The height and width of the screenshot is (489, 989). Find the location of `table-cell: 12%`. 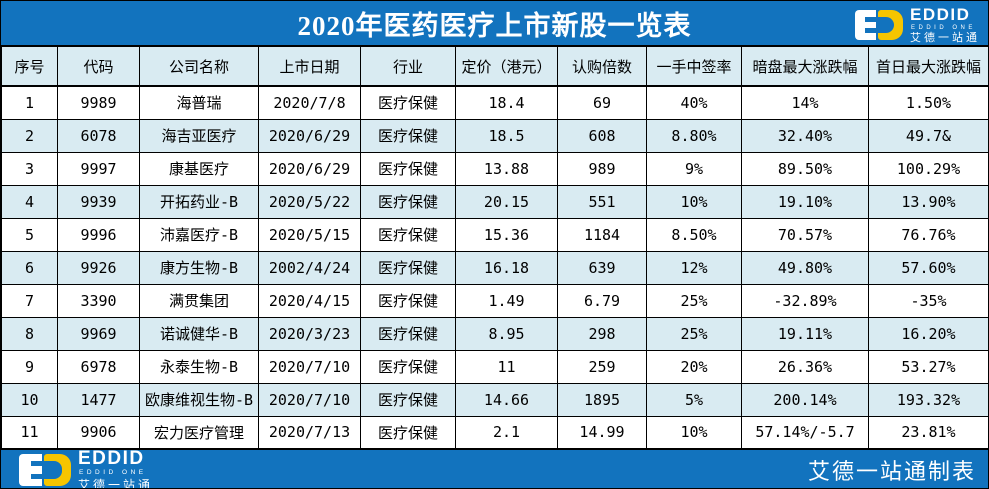

table-cell: 12% is located at coordinates (694, 267).